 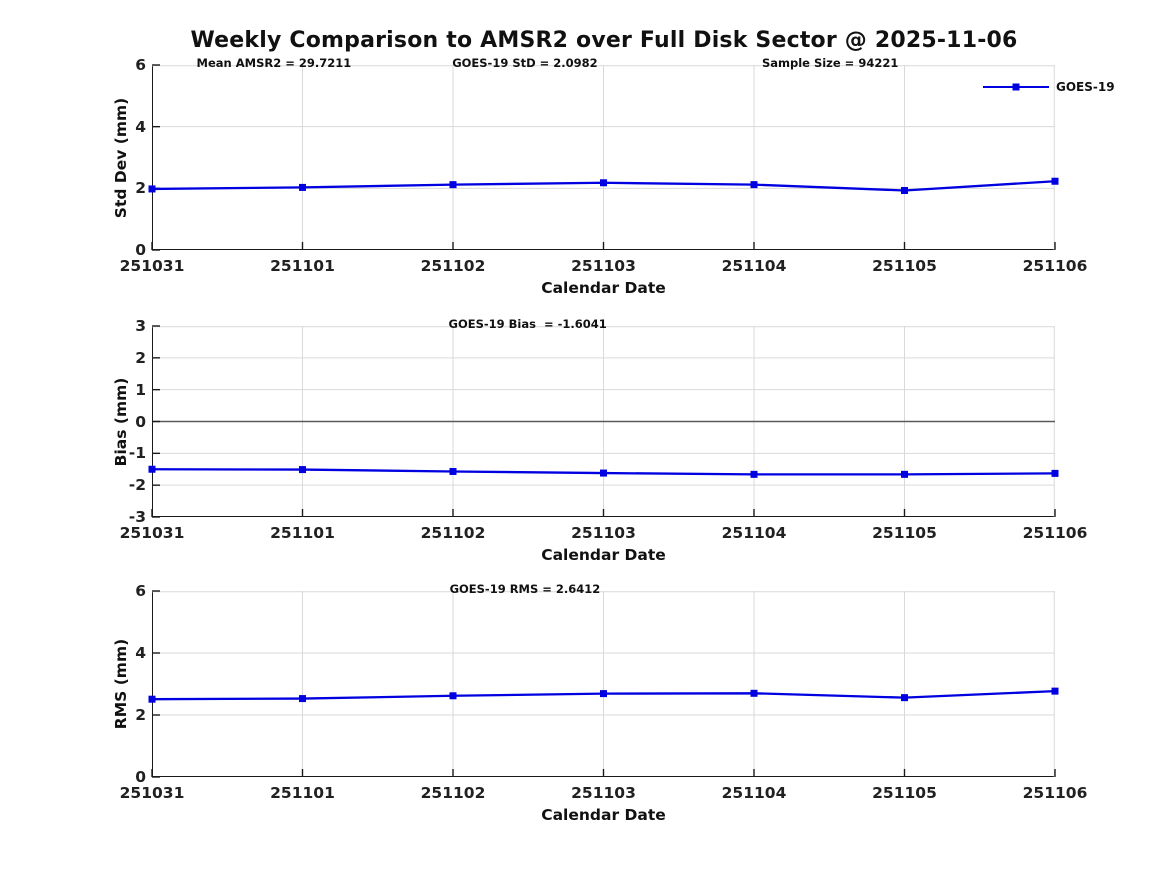 I want to click on y-tick-label: -3, so click(x=137, y=517).